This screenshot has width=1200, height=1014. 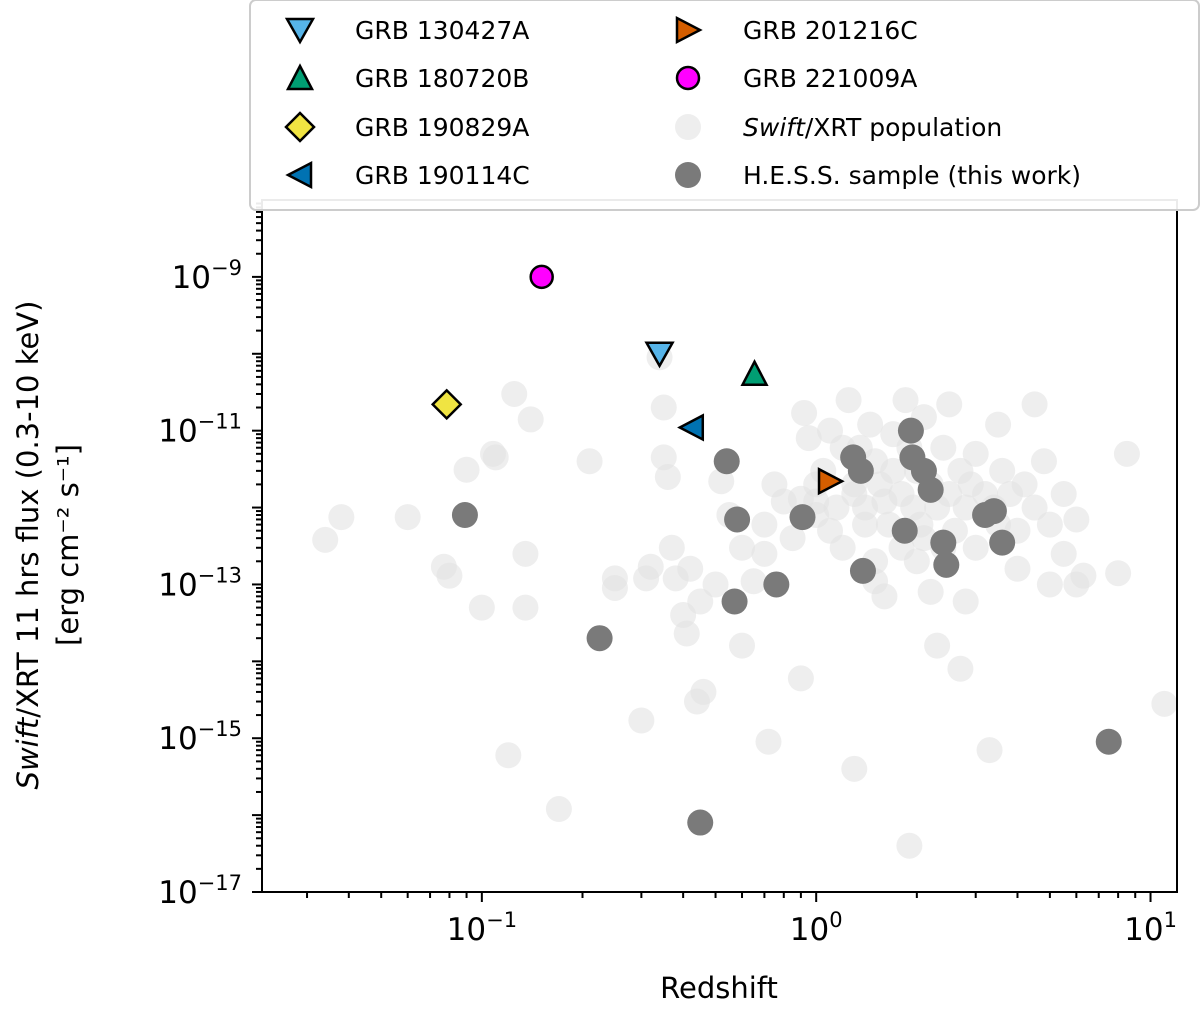 I want to click on grb-130427a-marker, so click(x=659, y=355).